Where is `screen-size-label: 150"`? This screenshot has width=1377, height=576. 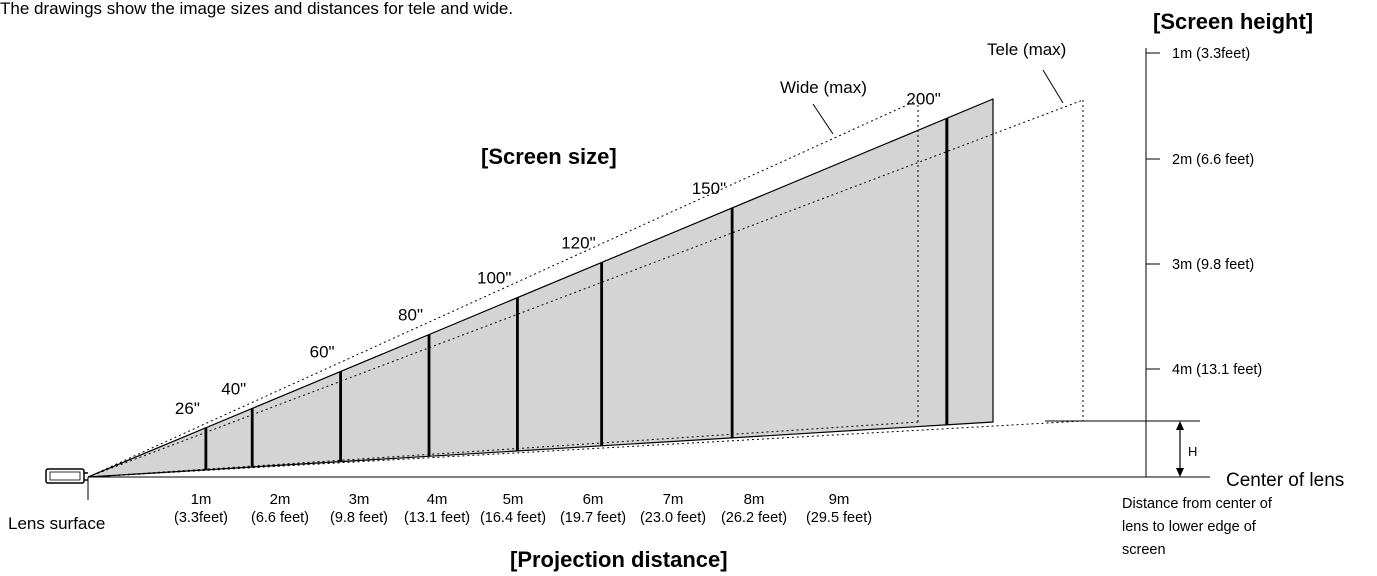
screen-size-label: 150" is located at coordinates (709, 188).